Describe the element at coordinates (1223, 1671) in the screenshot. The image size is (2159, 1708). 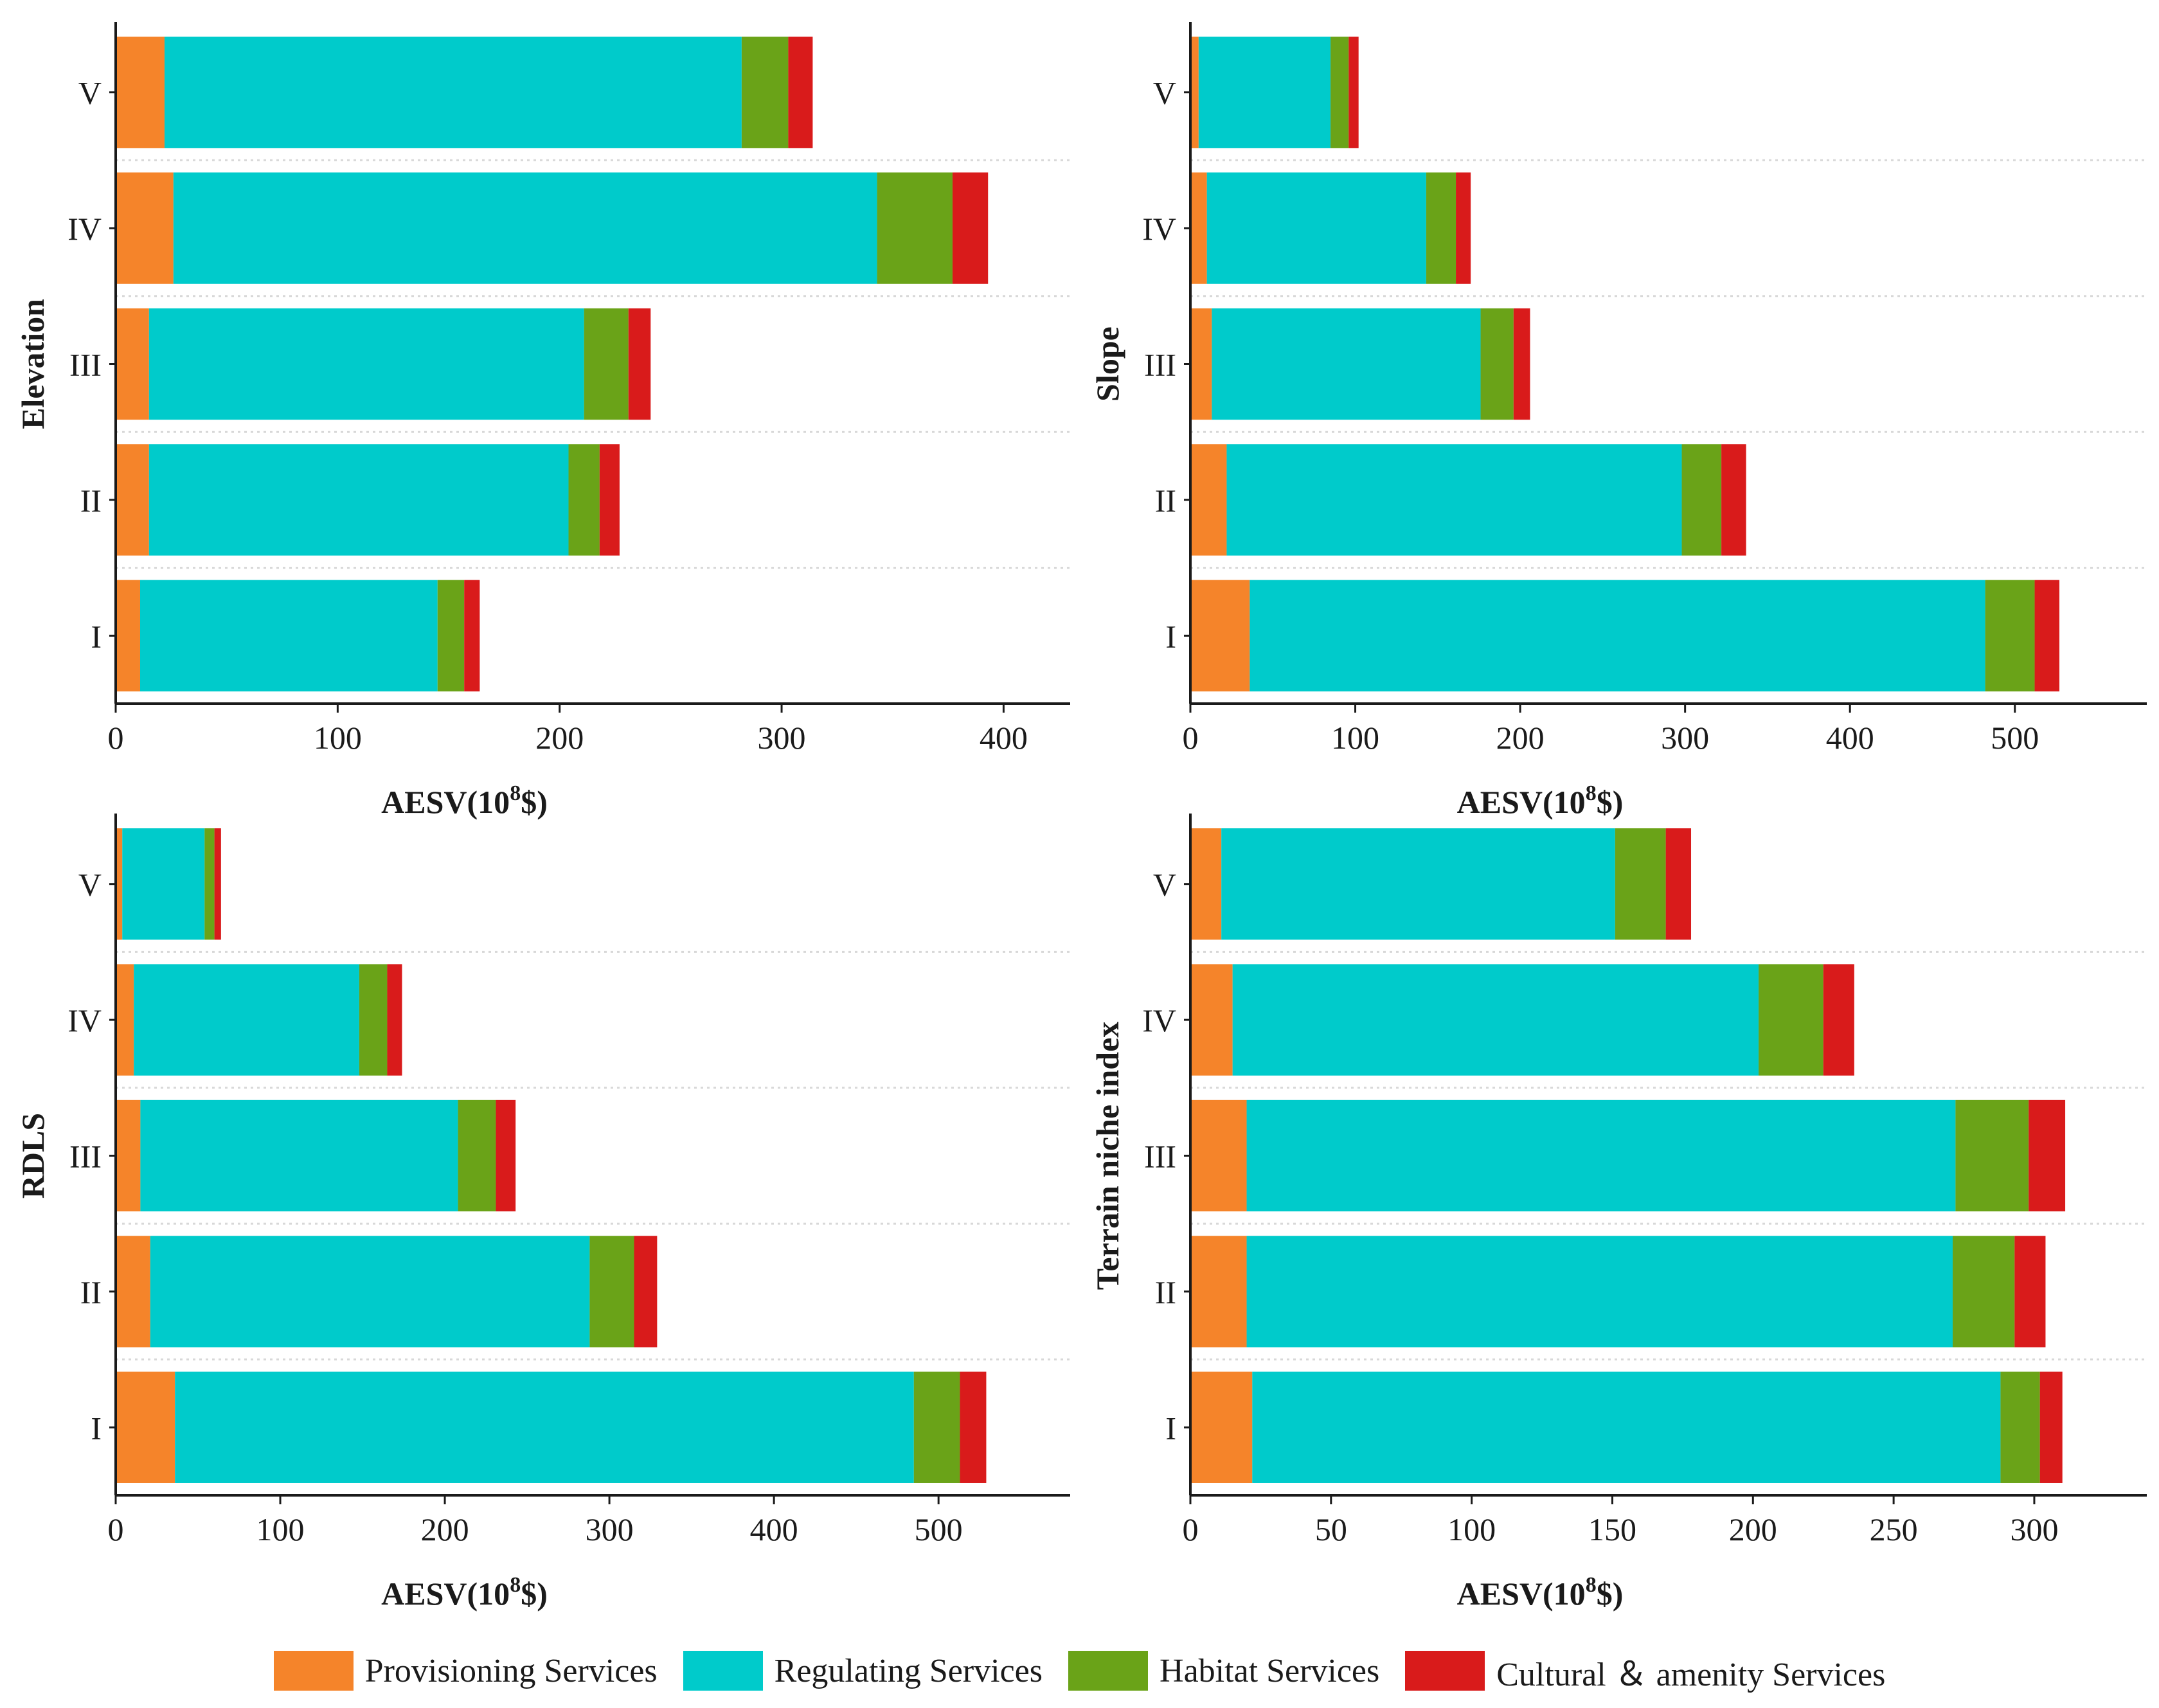
I see `legend-item-habitat: Habitat Services` at that location.